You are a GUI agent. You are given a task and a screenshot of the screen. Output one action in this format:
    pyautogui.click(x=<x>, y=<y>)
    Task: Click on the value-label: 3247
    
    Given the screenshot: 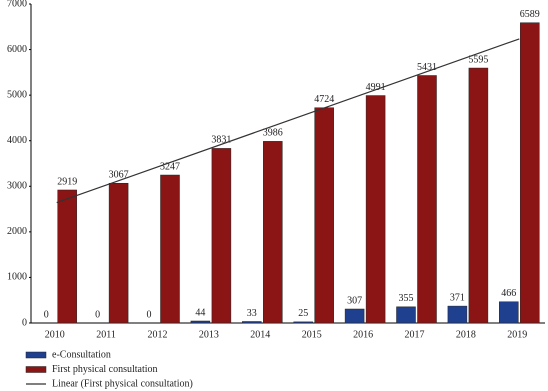 What is the action you would take?
    pyautogui.click(x=170, y=166)
    